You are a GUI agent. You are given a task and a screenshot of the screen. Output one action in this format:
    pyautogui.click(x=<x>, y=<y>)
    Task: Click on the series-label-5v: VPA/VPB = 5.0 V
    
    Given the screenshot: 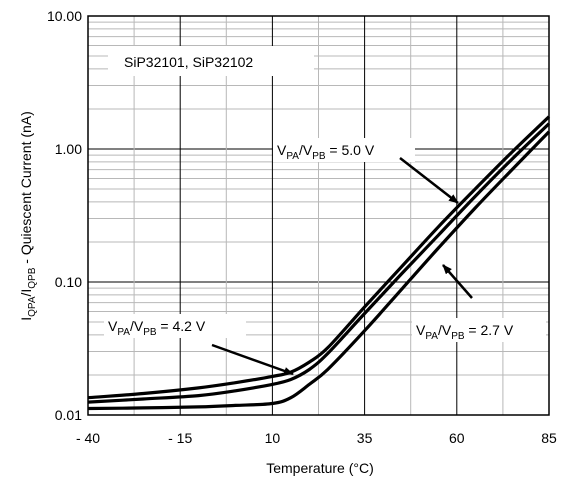 What is the action you would take?
    pyautogui.click(x=326, y=152)
    